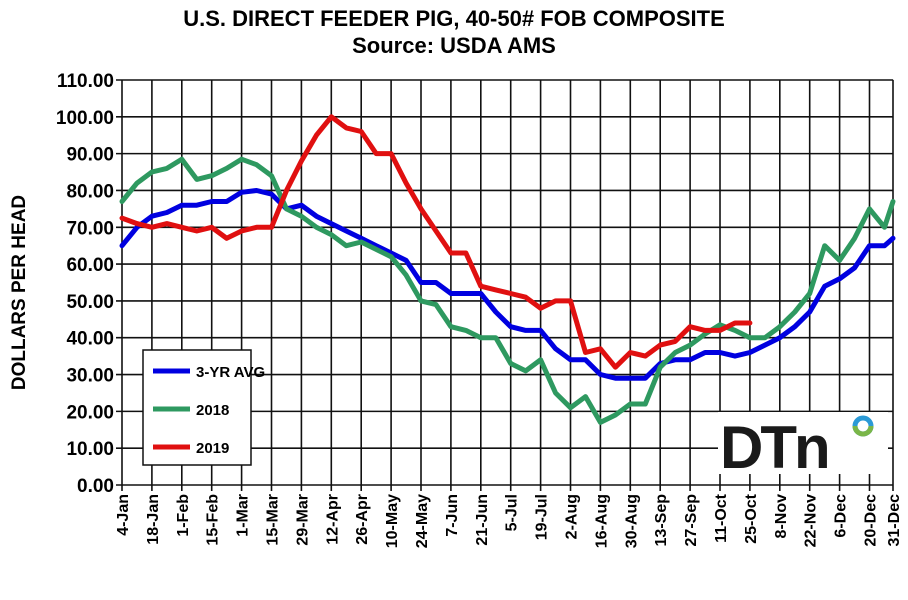 The width and height of the screenshot is (908, 600). What do you see at coordinates (90, 302) in the screenshot?
I see `y-tick-label: 50.00` at bounding box center [90, 302].